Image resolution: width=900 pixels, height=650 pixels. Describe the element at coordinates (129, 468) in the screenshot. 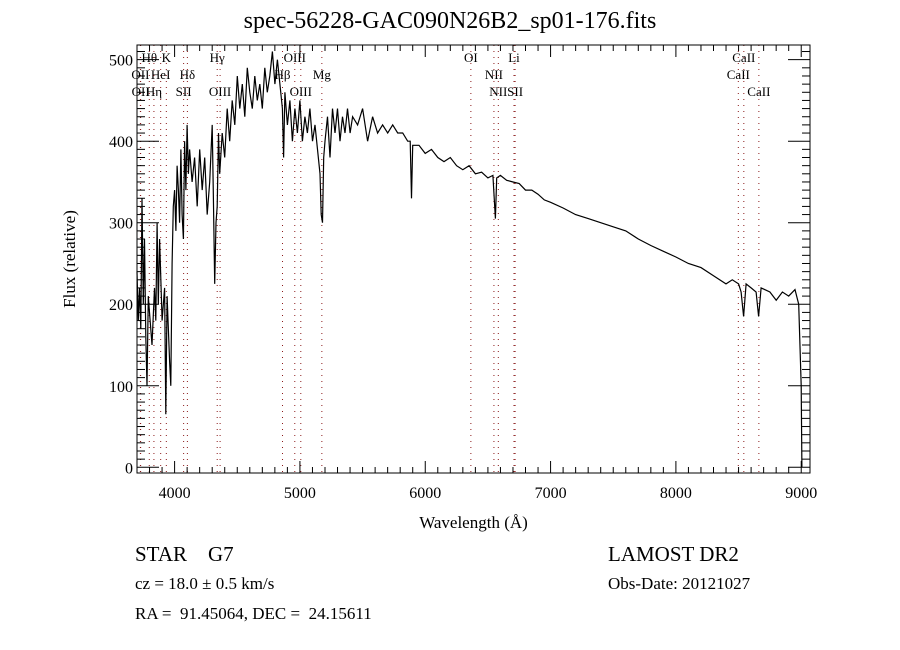

I see `y-tick-label: 0` at that location.